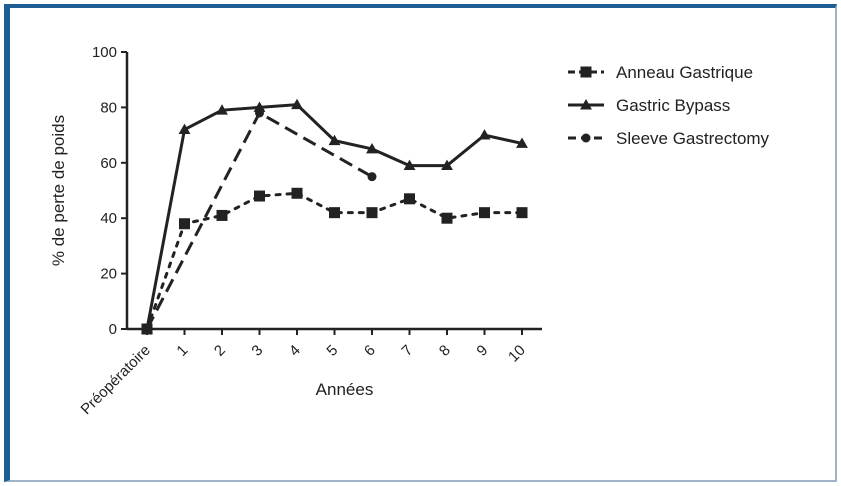  I want to click on series-line, so click(334, 261).